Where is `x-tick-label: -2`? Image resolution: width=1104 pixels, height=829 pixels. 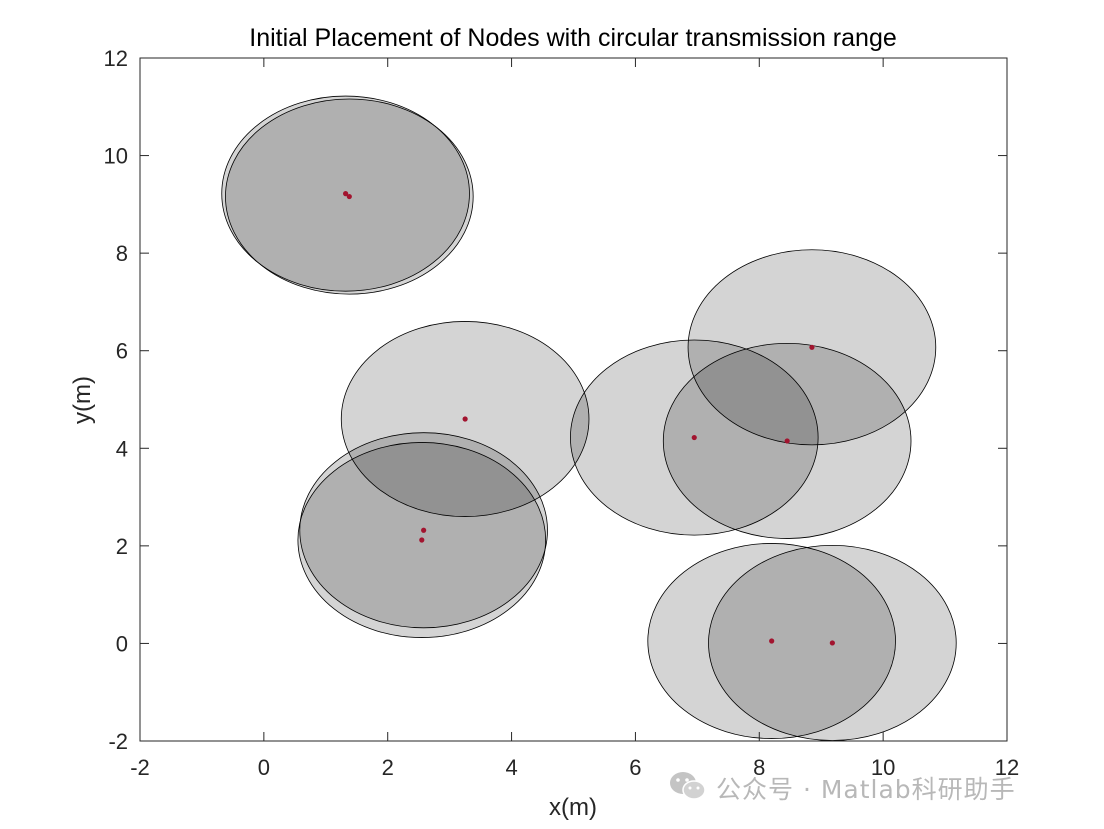 x-tick-label: -2 is located at coordinates (140, 767).